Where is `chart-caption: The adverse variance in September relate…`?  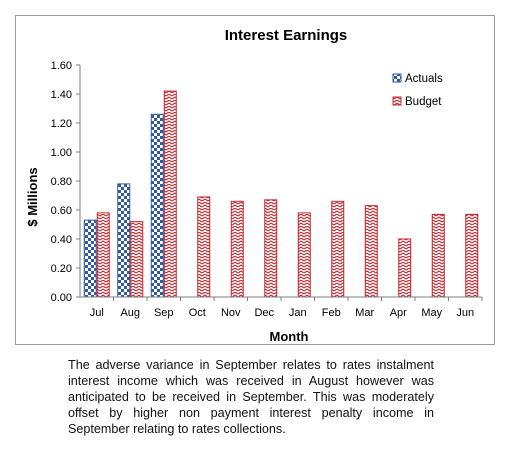 chart-caption: The adverse variance in September relate… is located at coordinates (251, 397).